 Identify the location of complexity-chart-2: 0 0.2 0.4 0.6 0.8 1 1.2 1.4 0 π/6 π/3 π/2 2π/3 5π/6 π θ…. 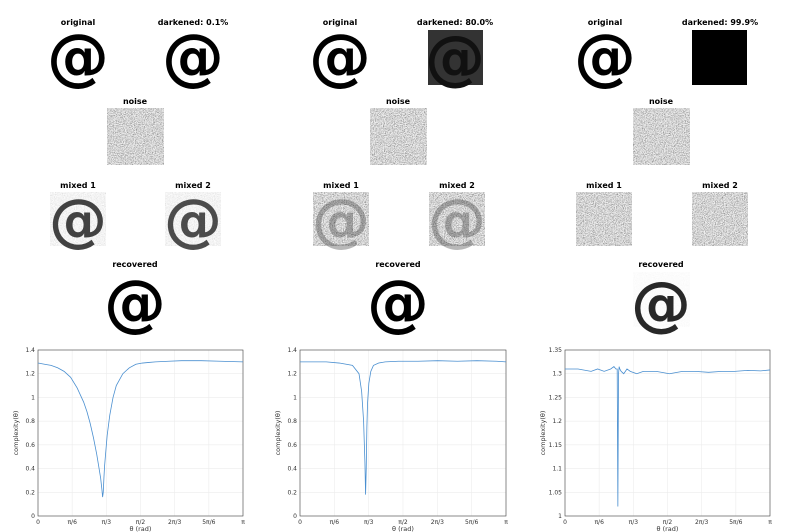
(391, 439).